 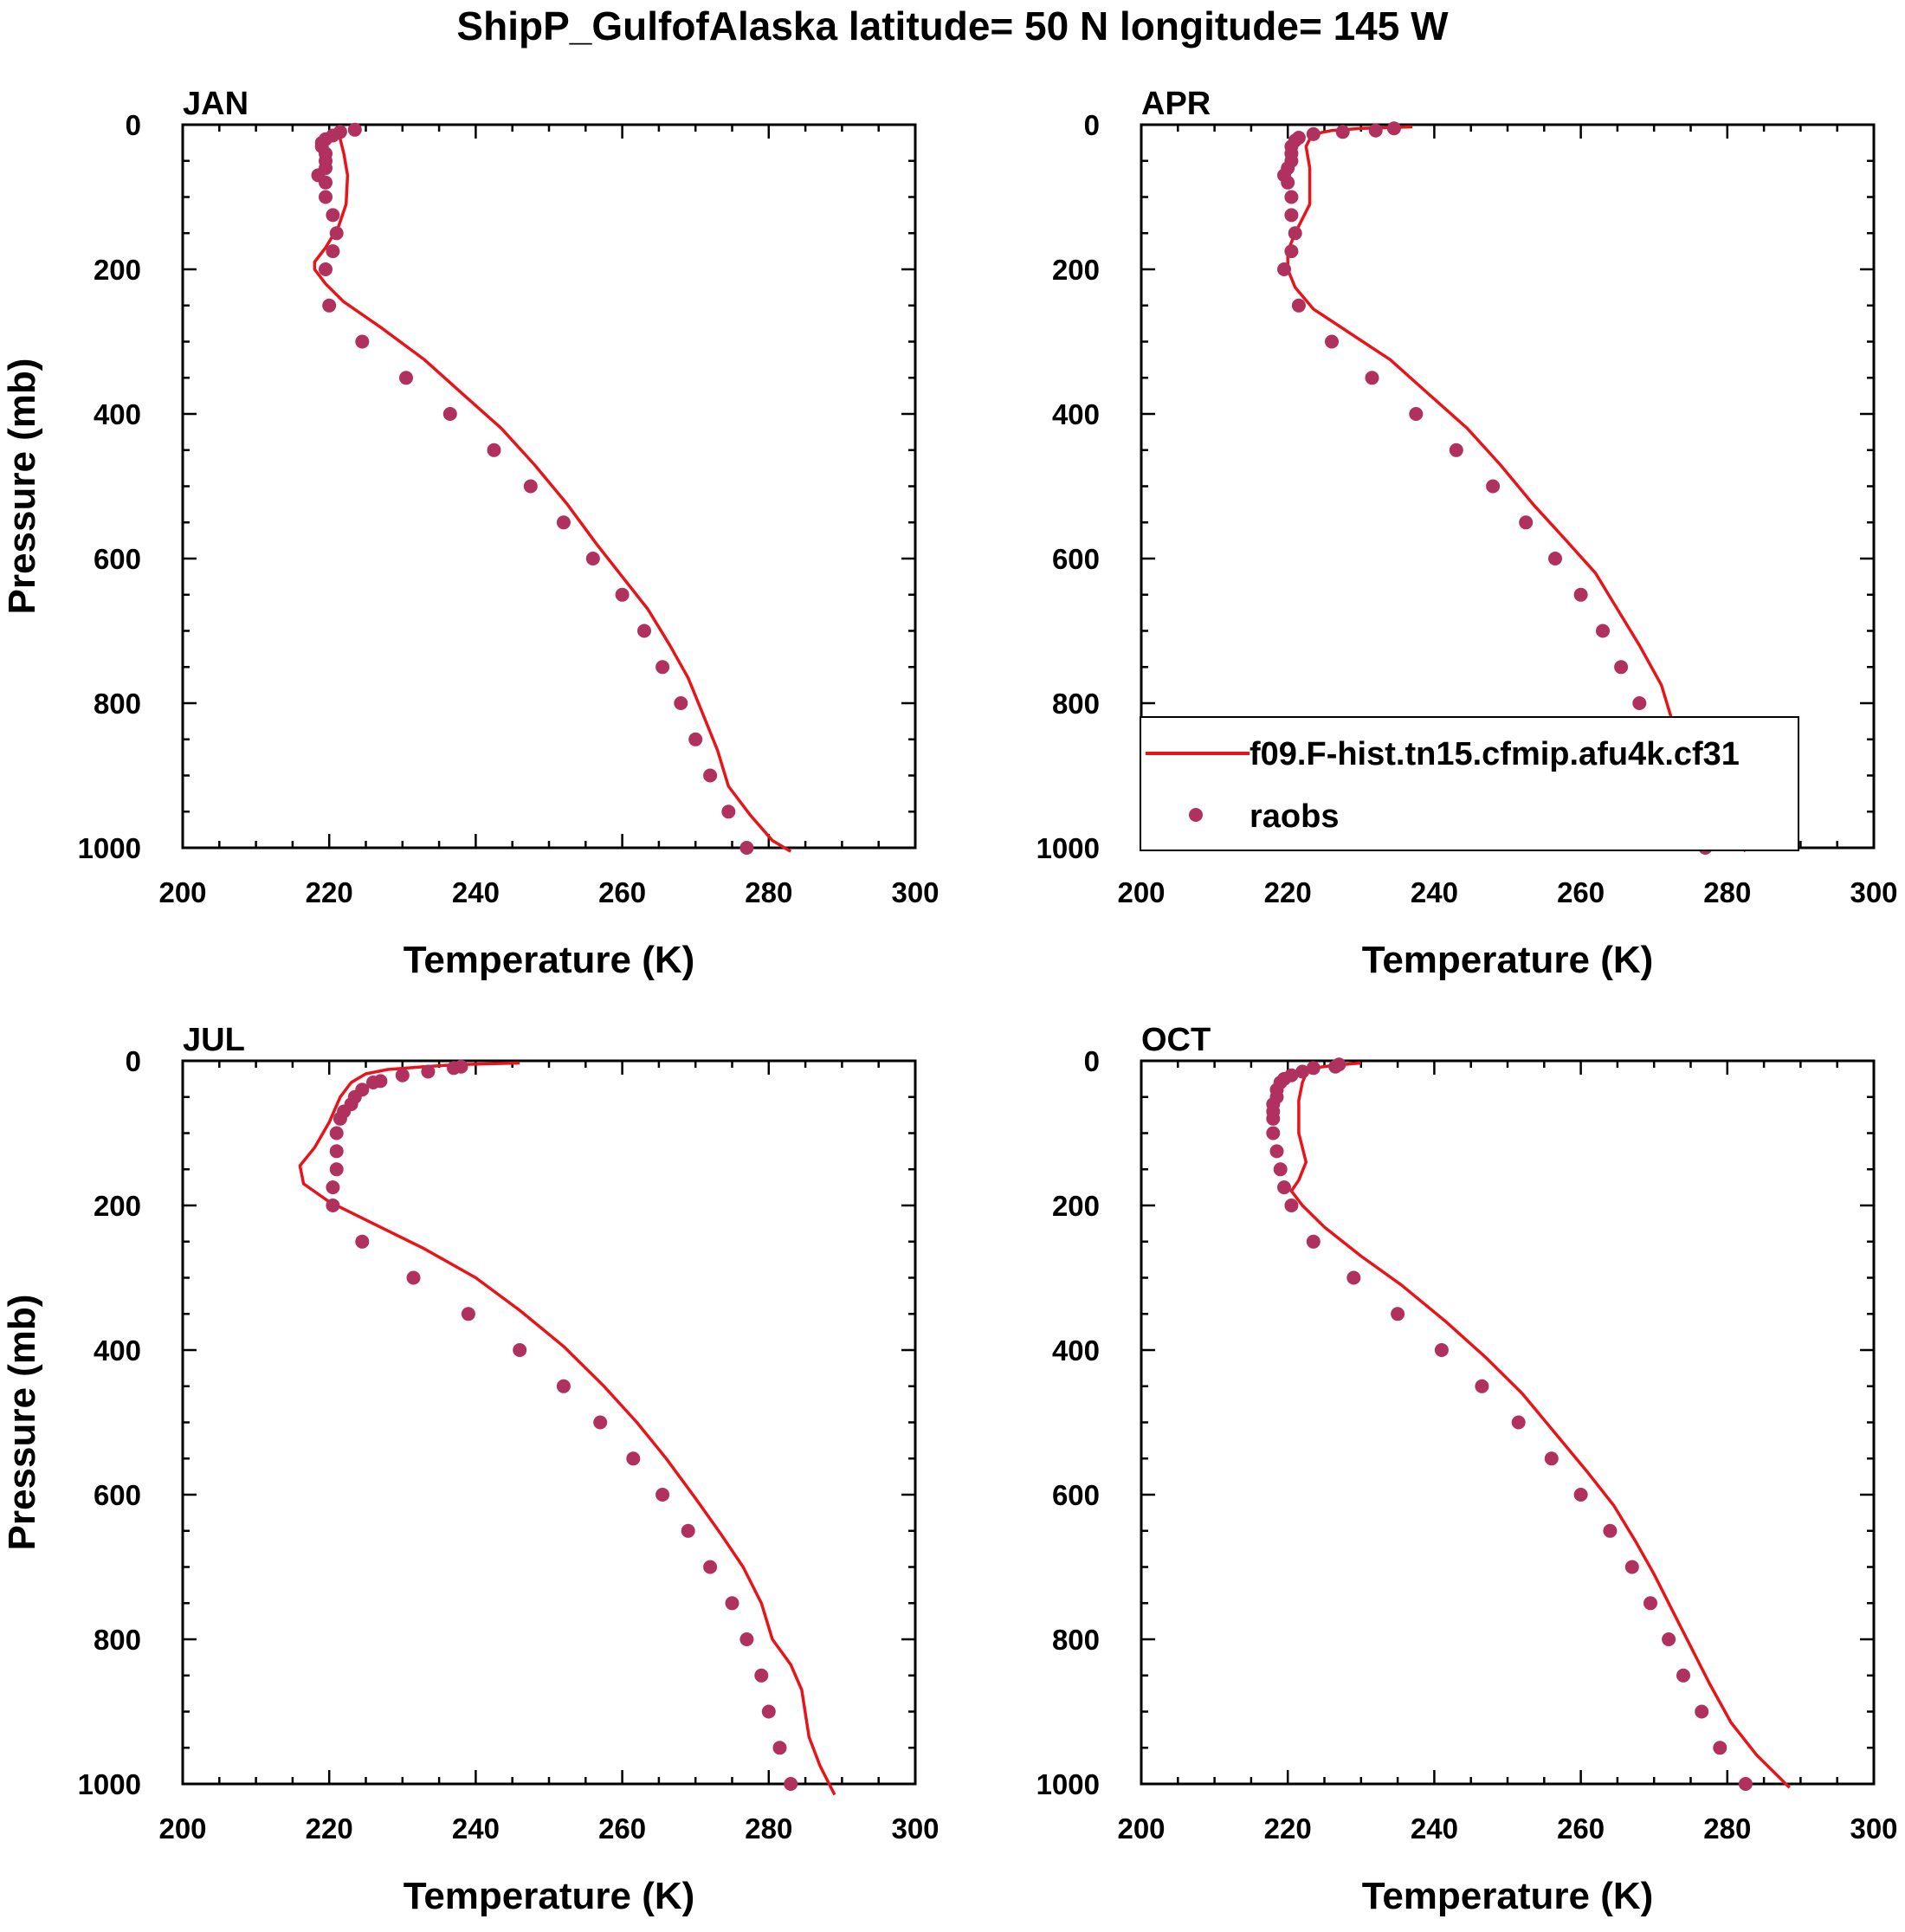 I want to click on panel-title: APR, so click(x=1176, y=104).